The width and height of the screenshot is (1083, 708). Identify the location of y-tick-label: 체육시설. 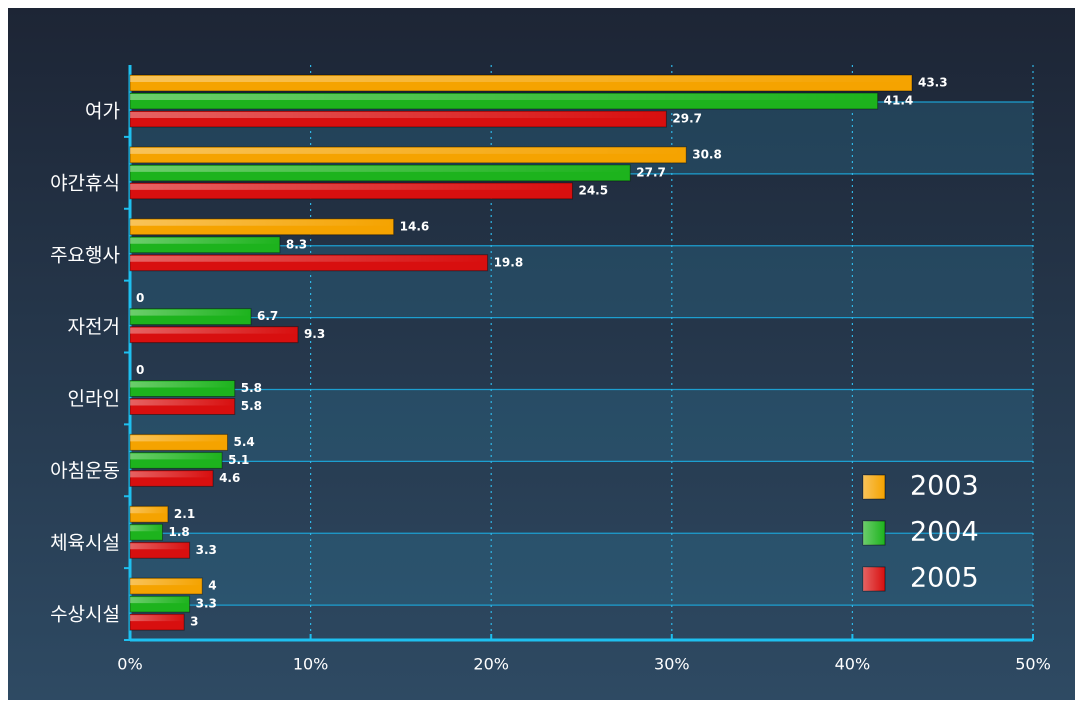
(85, 543).